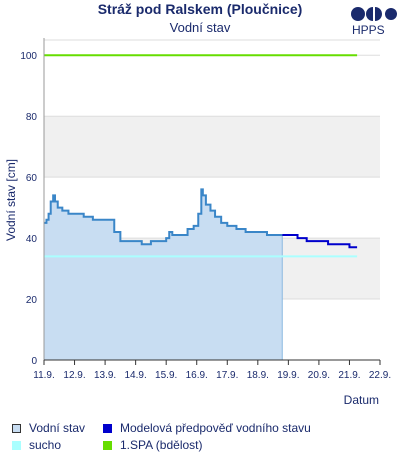 This screenshot has height=460, width=400. What do you see at coordinates (288, 375) in the screenshot?
I see `x-tick-label-8: 19.9.` at bounding box center [288, 375].